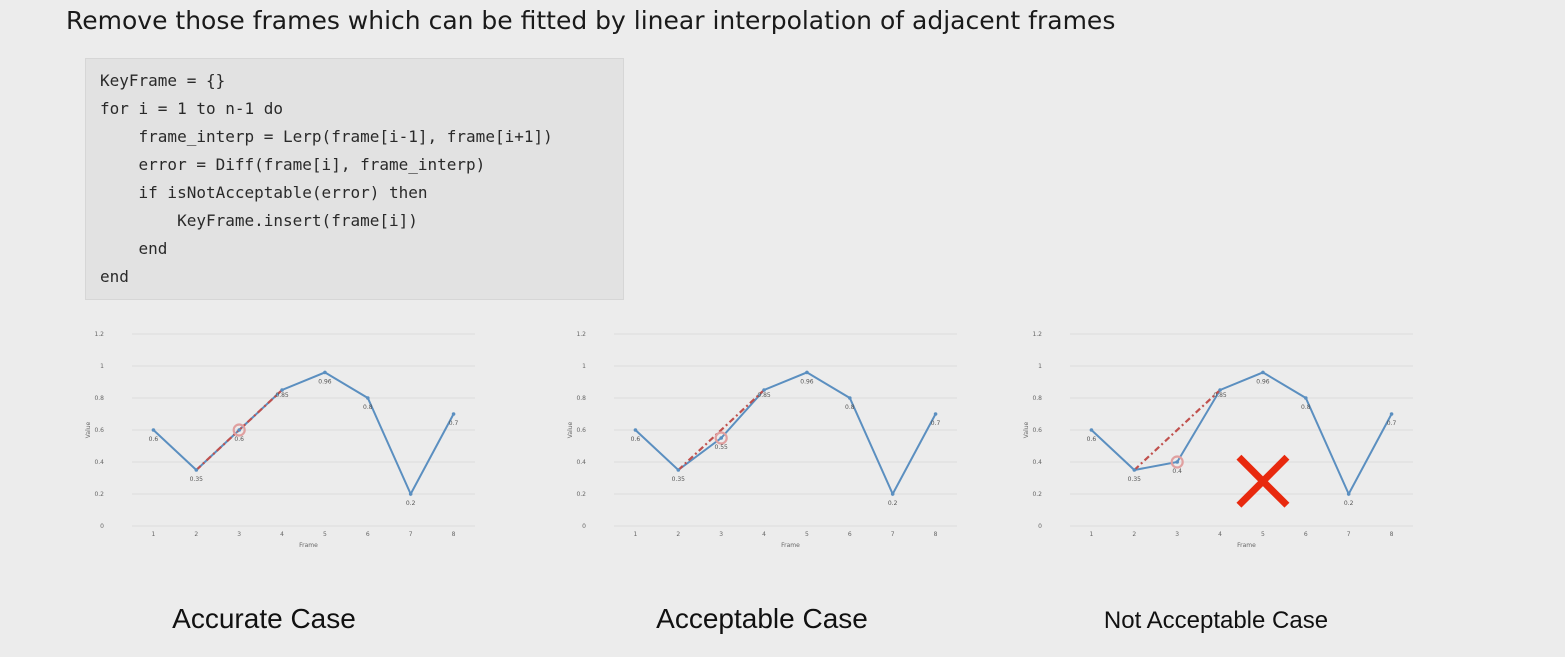 The image size is (1565, 657). What do you see at coordinates (1263, 481) in the screenshot?
I see `reject-cross-stroke` at bounding box center [1263, 481].